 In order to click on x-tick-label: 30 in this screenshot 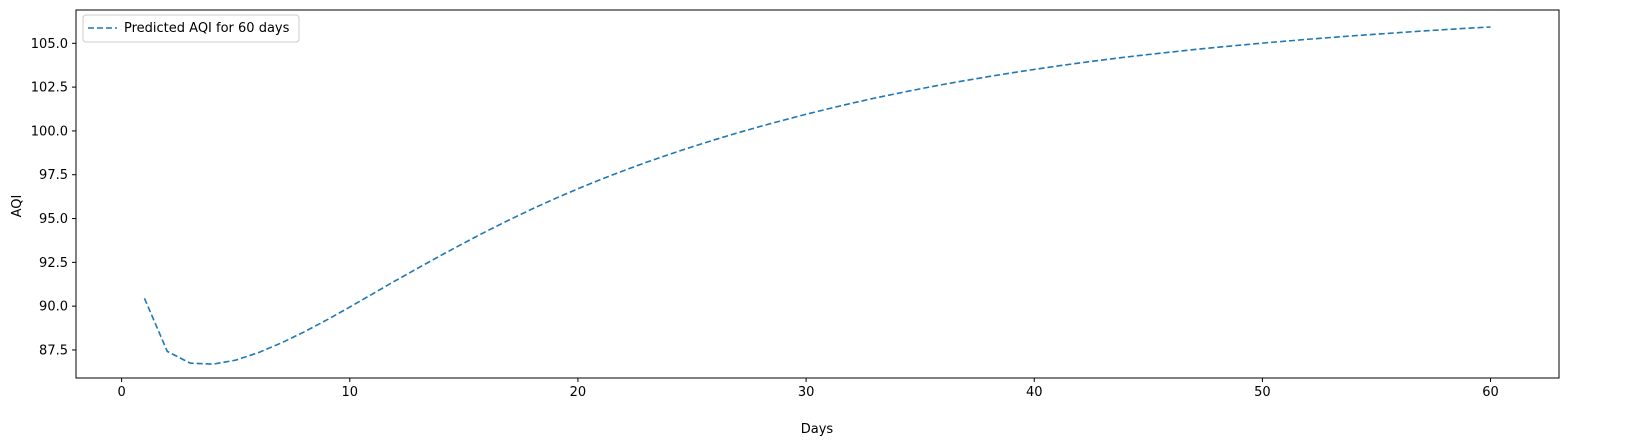, I will do `click(806, 392)`.